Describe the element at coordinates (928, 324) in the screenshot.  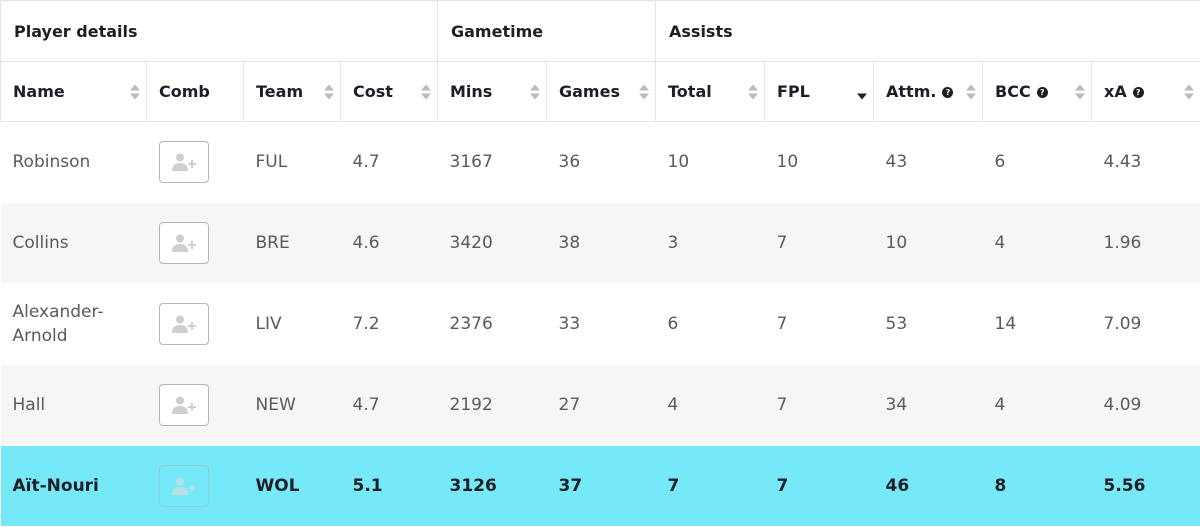
I see `assists-attm: 53` at that location.